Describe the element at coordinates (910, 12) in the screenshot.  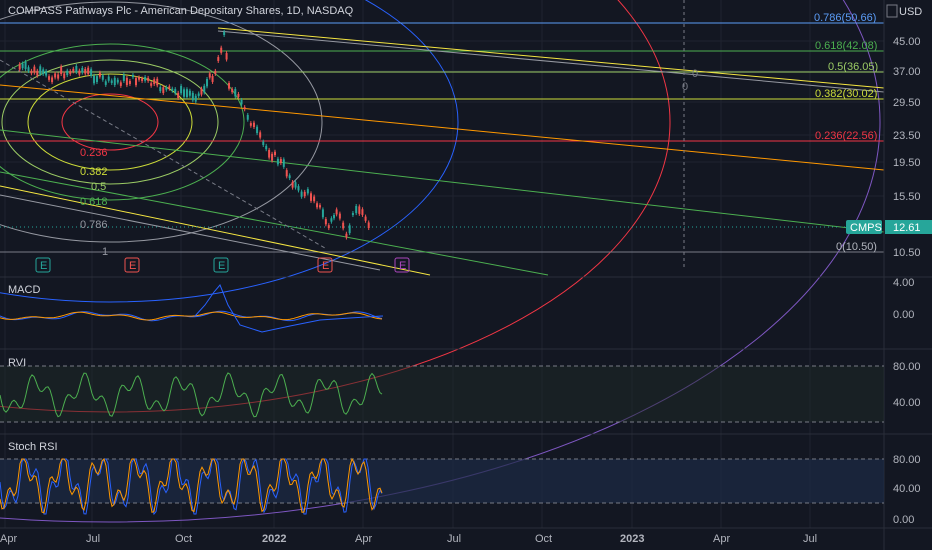
I see `currency-label: USD` at that location.